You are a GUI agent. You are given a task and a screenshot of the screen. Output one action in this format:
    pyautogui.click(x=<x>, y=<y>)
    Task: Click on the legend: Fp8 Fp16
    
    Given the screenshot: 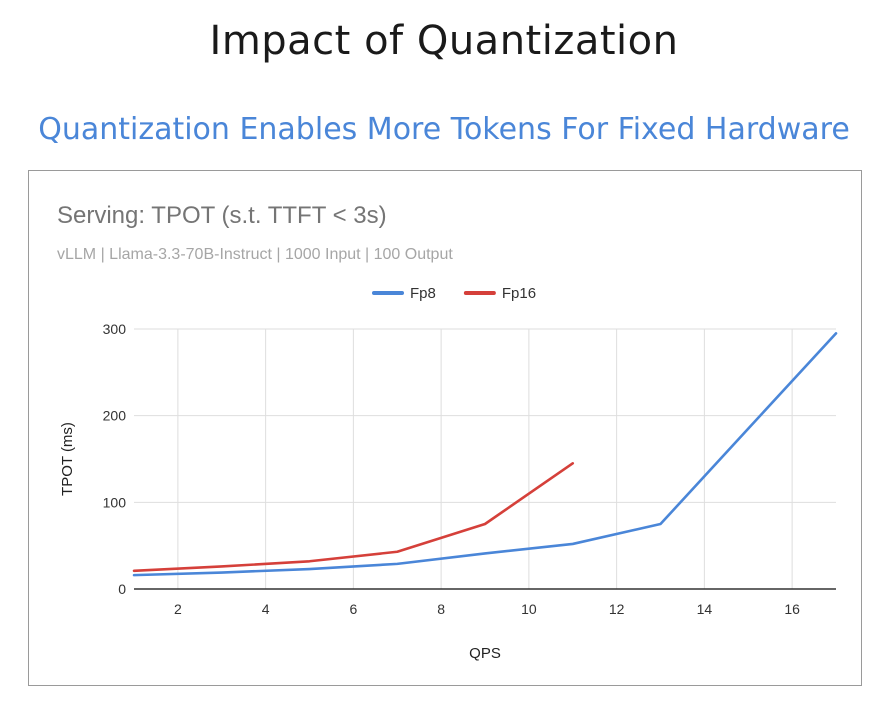 What is the action you would take?
    pyautogui.click(x=454, y=293)
    